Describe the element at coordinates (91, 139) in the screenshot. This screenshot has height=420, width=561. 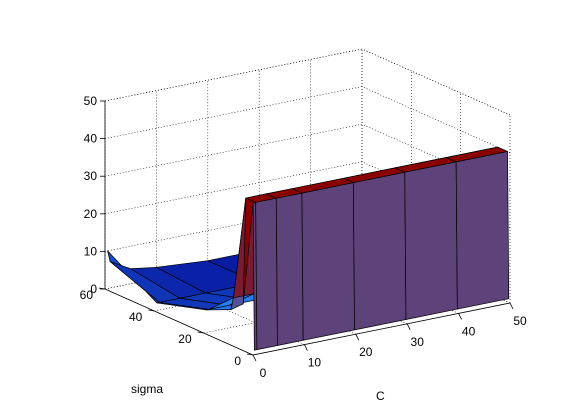
I see `z-tick-label: 40` at that location.